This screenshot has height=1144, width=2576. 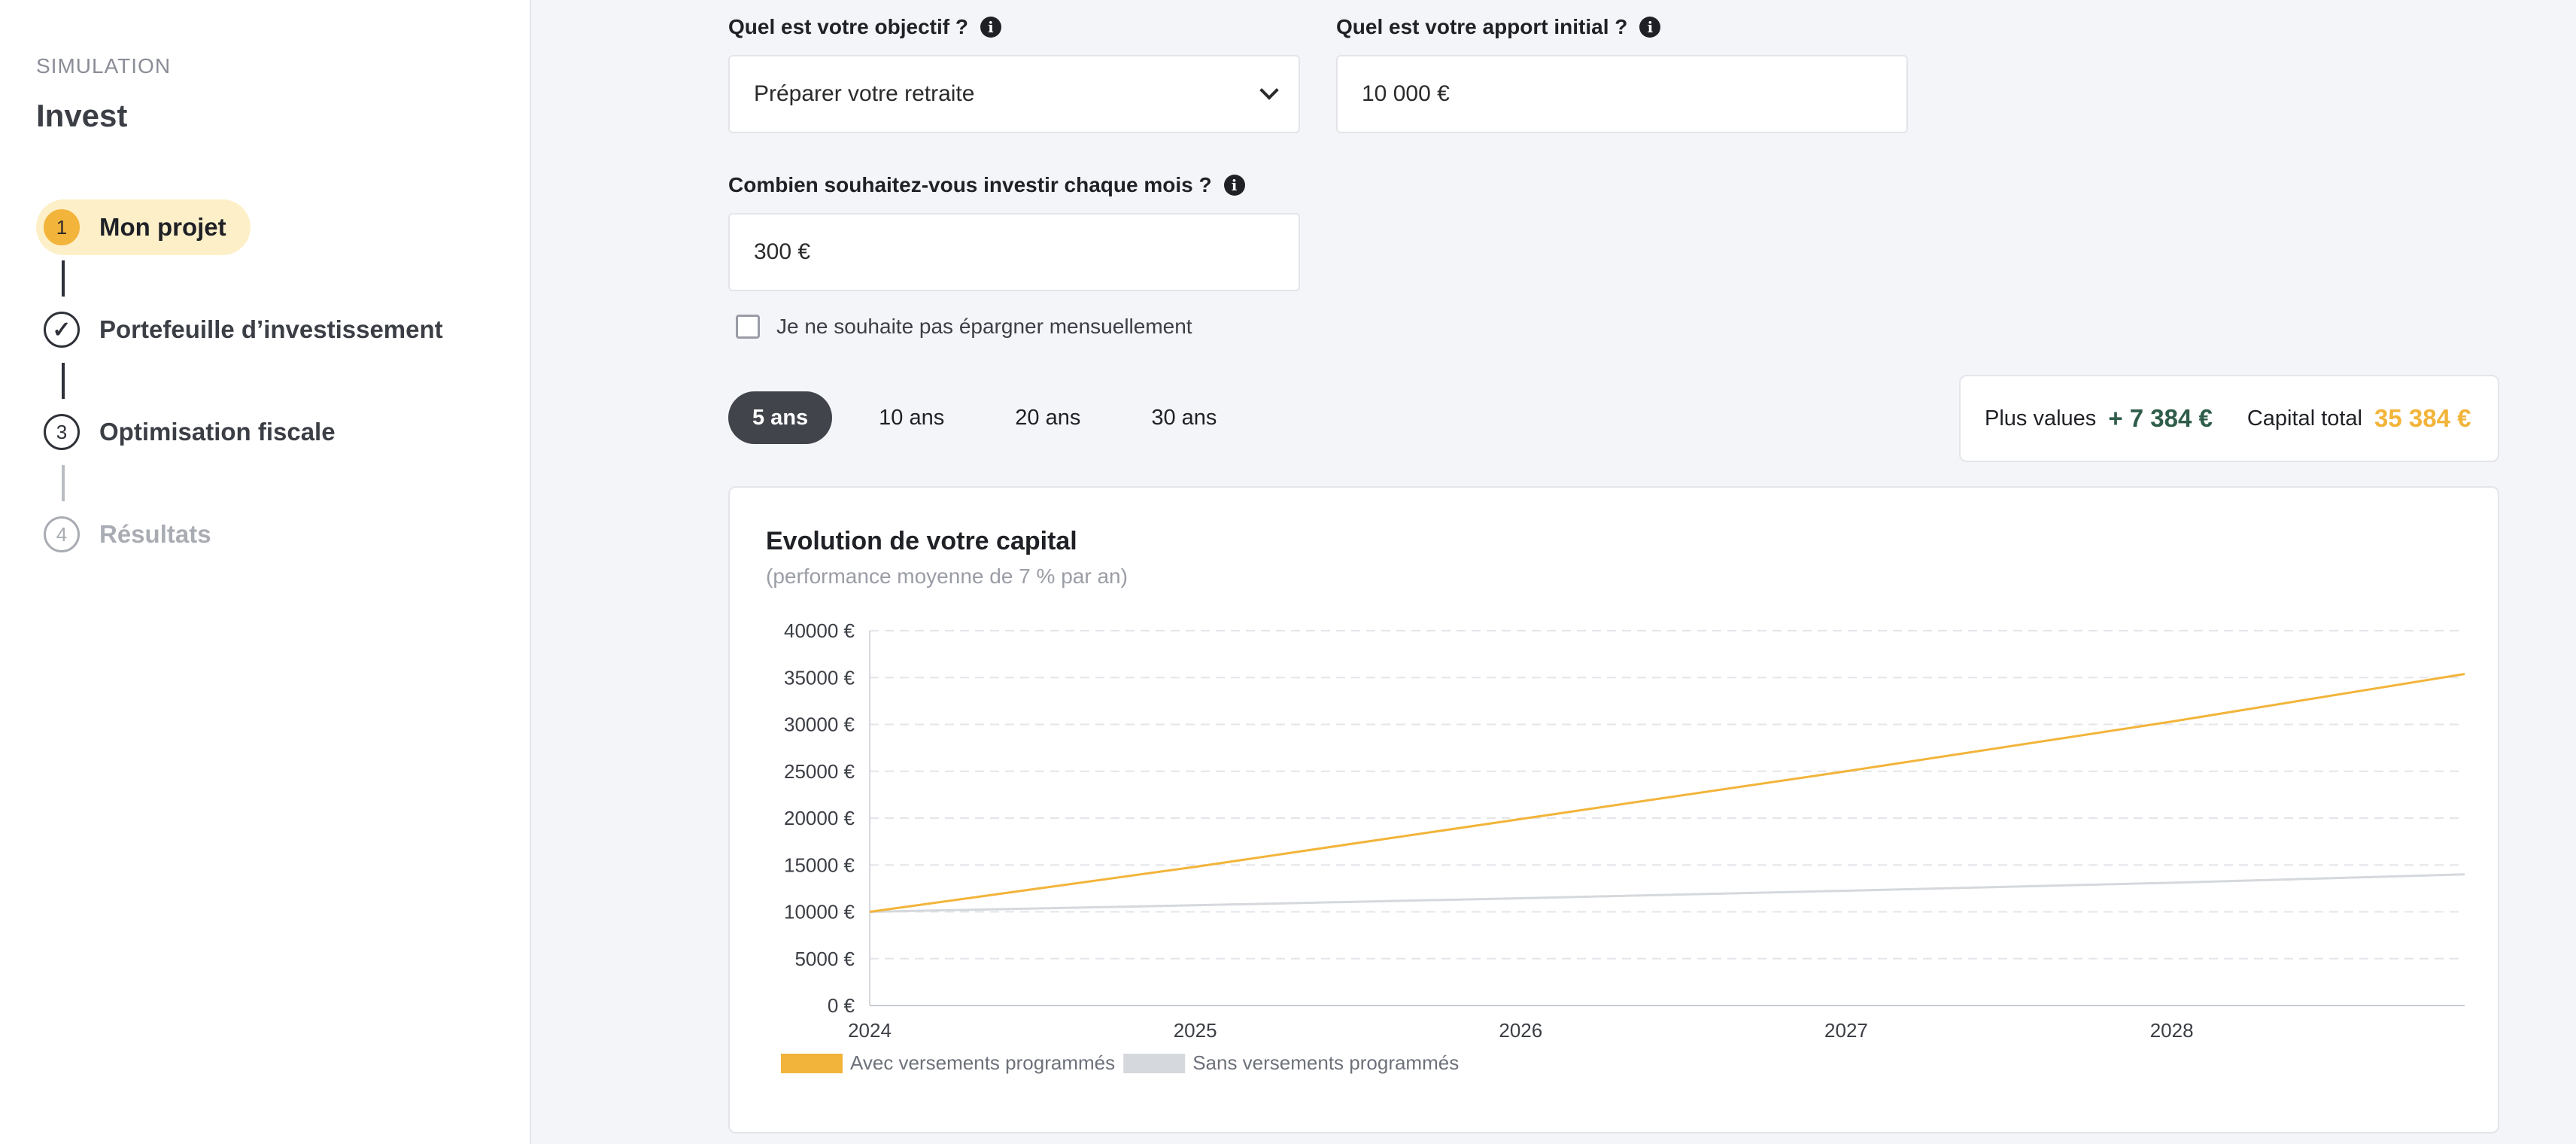 I want to click on step-label: Résultats, so click(x=155, y=534).